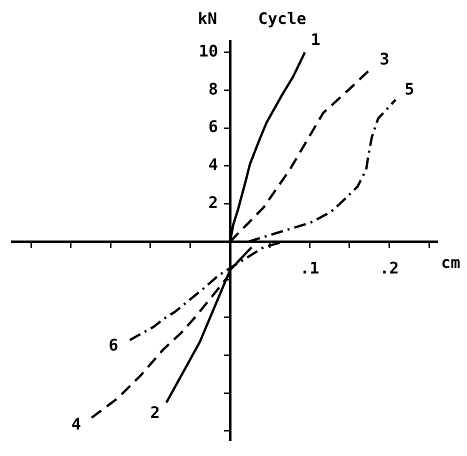 The image size is (467, 456). Describe the element at coordinates (208, 51) in the screenshot. I see `y-tick-label: 10` at that location.